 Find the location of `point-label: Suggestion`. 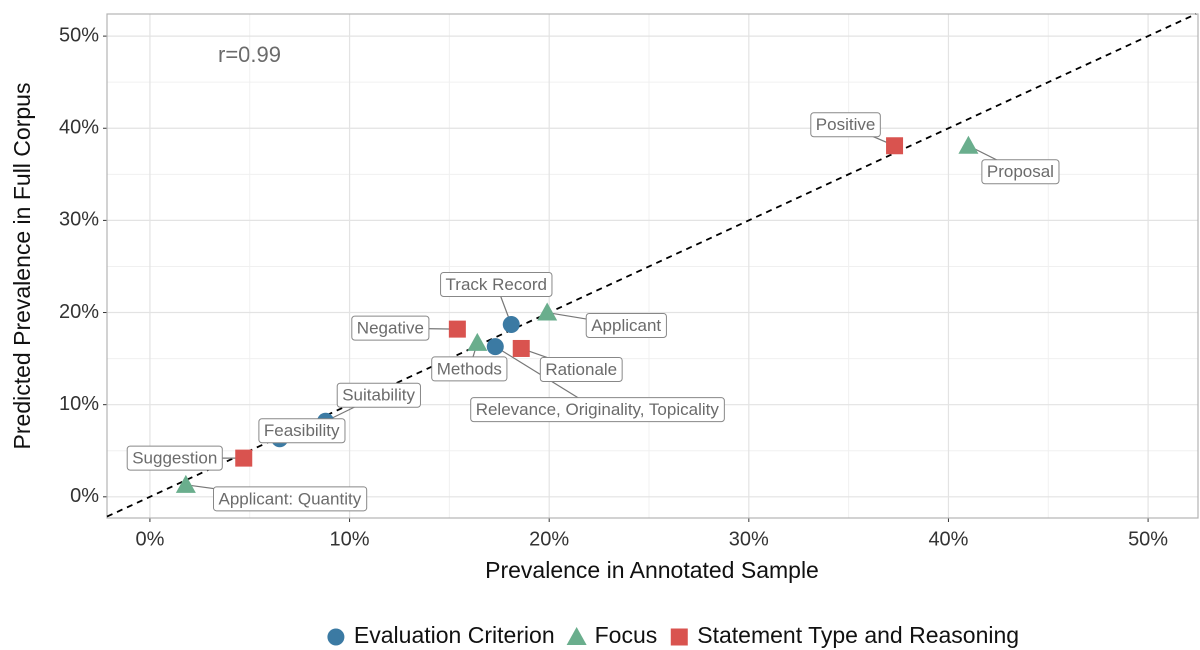

point-label: Suggestion is located at coordinates (174, 458).